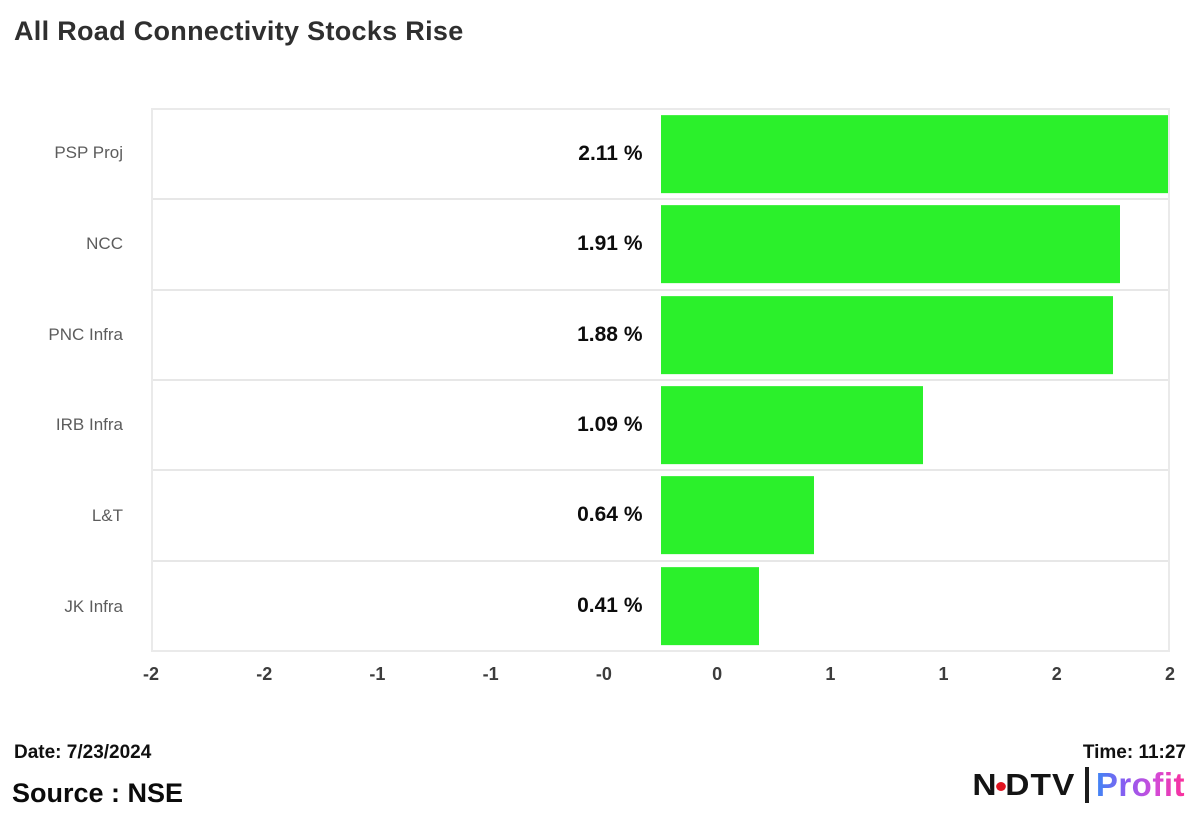  What do you see at coordinates (98, 793) in the screenshot?
I see `source-label: Source : NSE` at bounding box center [98, 793].